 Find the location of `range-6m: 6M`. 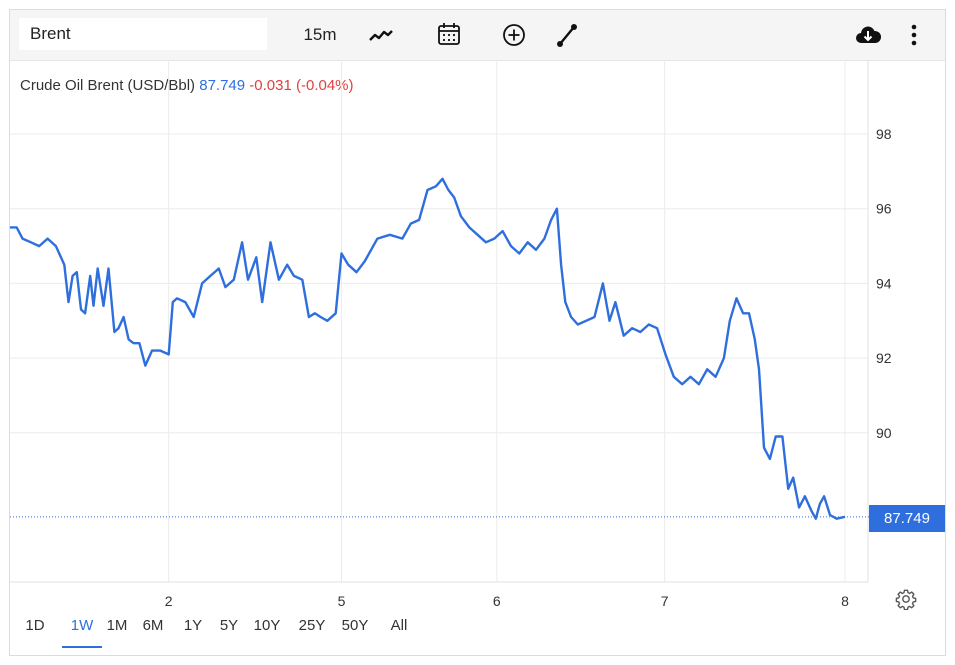

range-6m: 6M is located at coordinates (153, 625).